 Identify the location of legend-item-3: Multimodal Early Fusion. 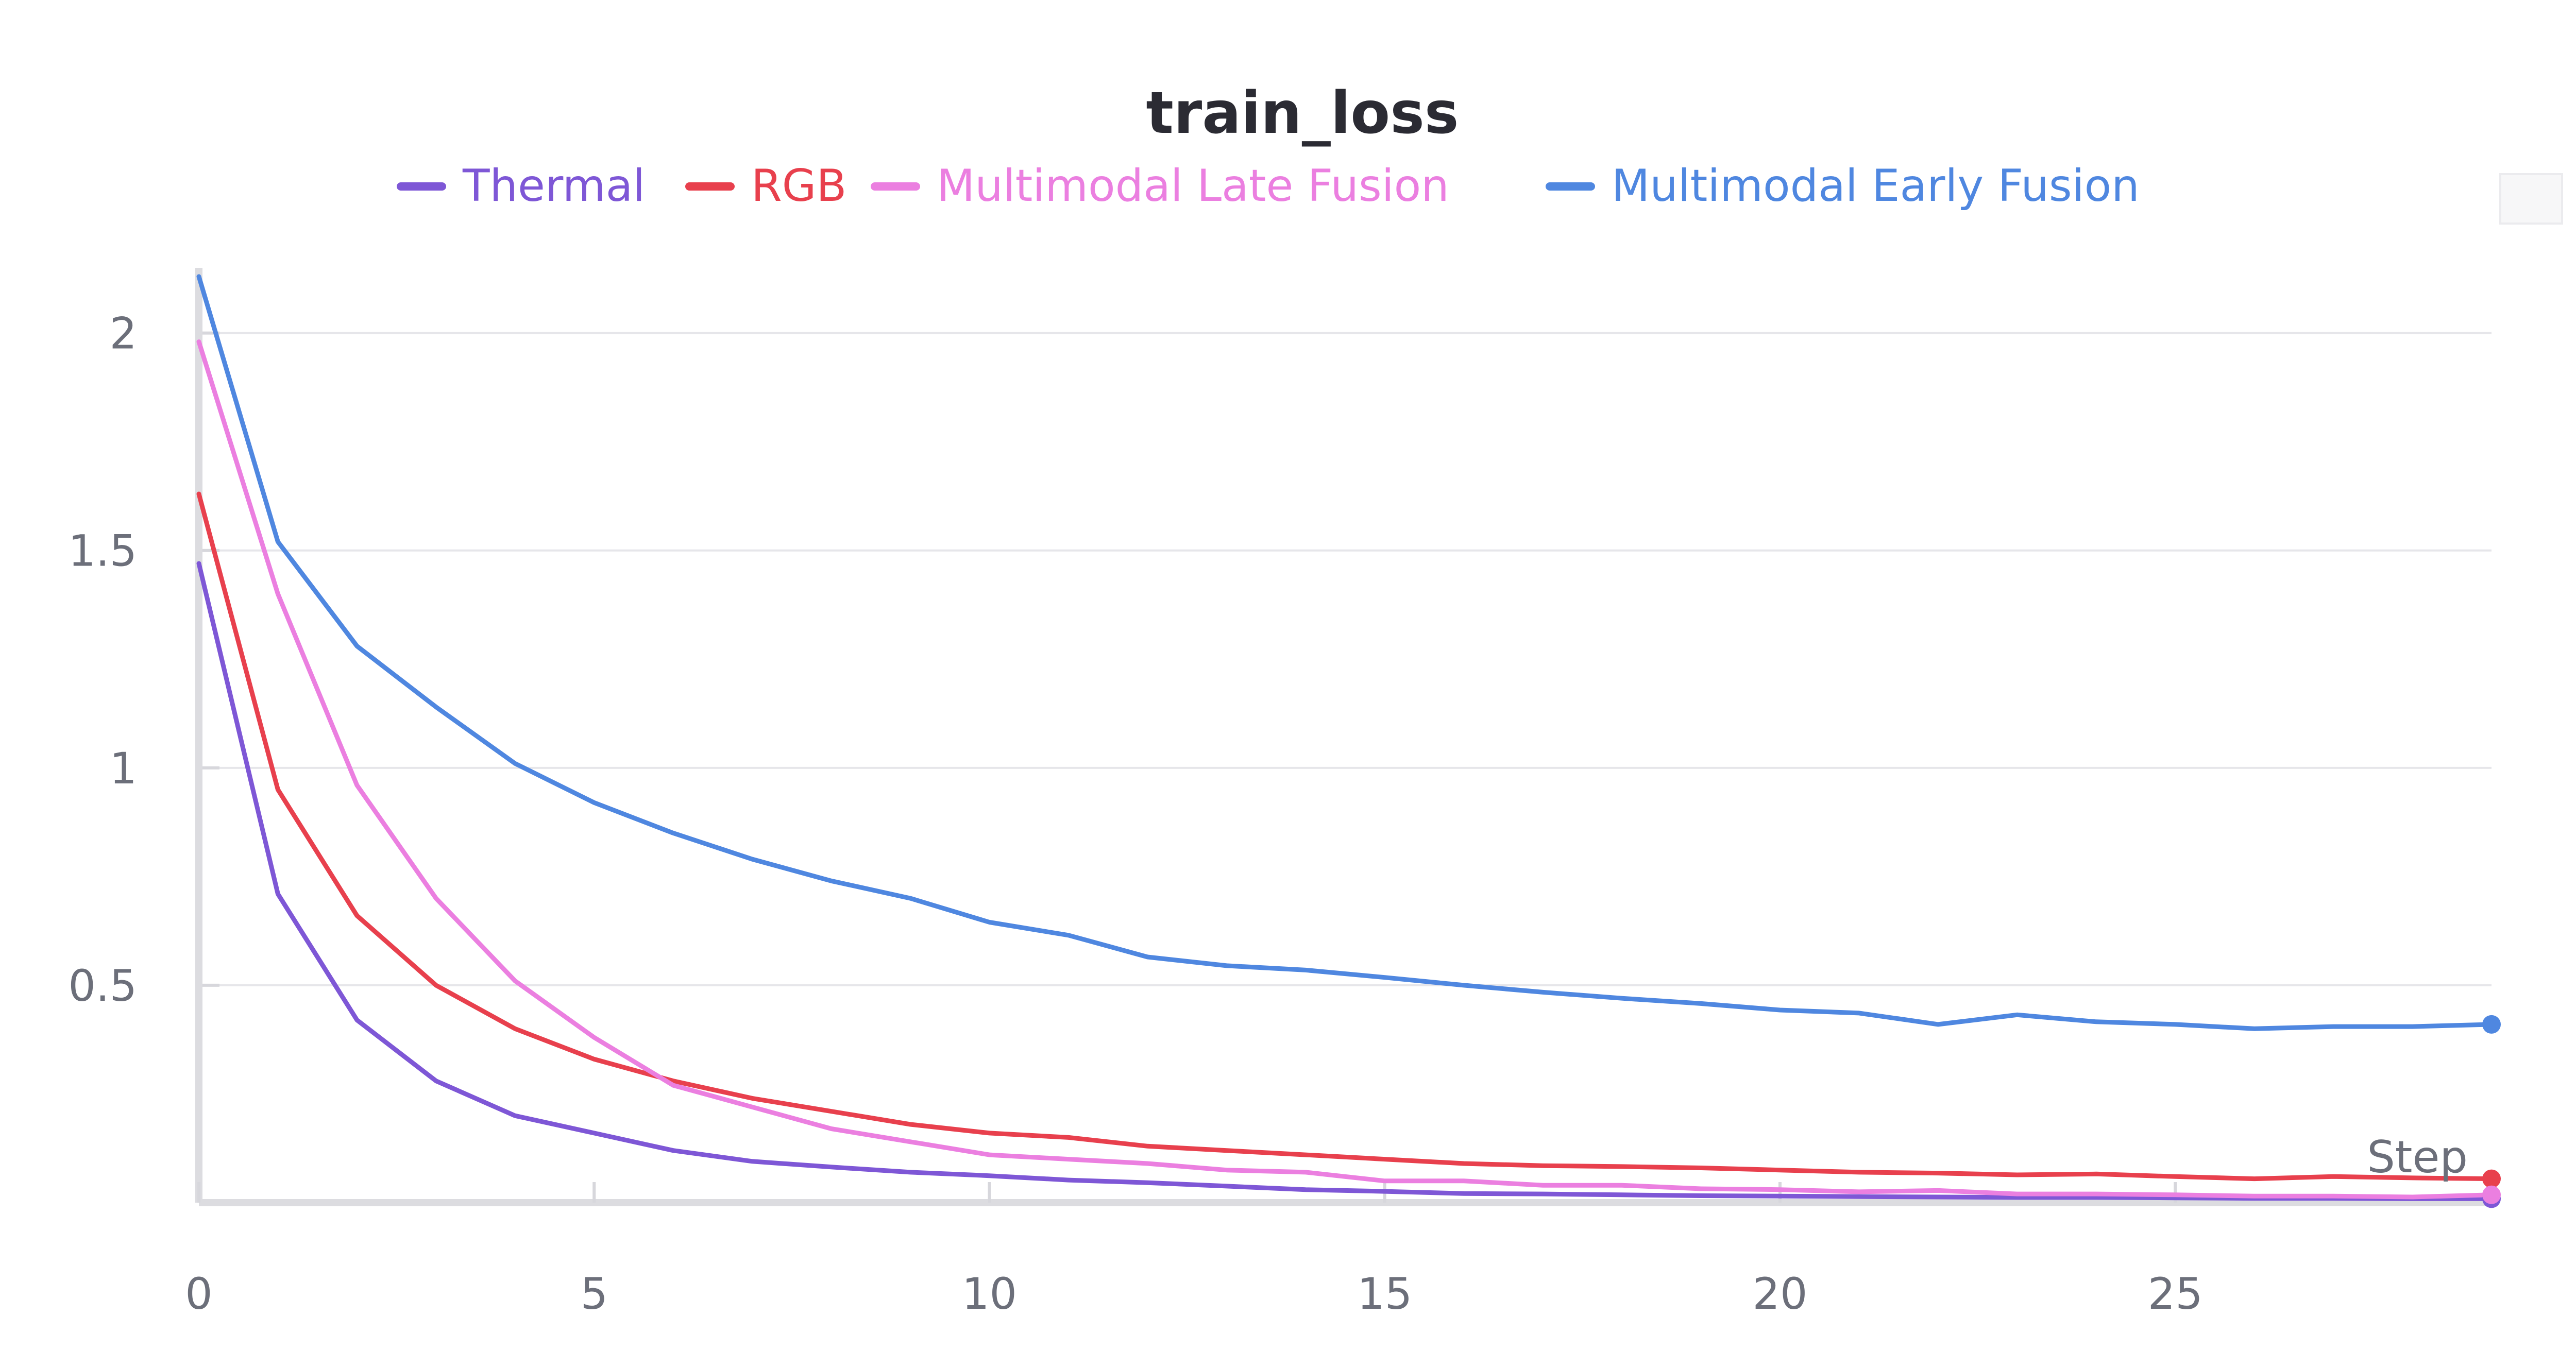
(1843, 186).